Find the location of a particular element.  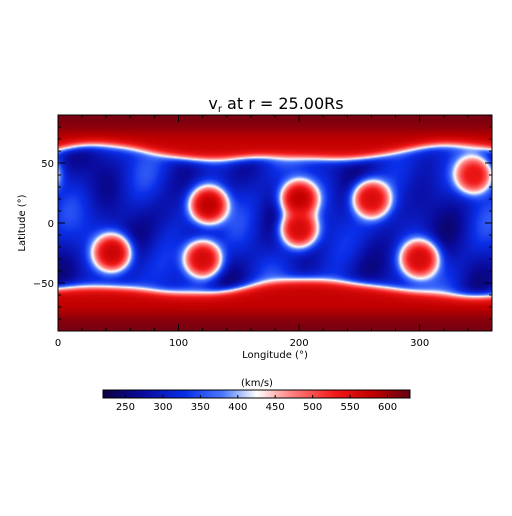

colorbar-tick-label: 250 is located at coordinates (125, 407).